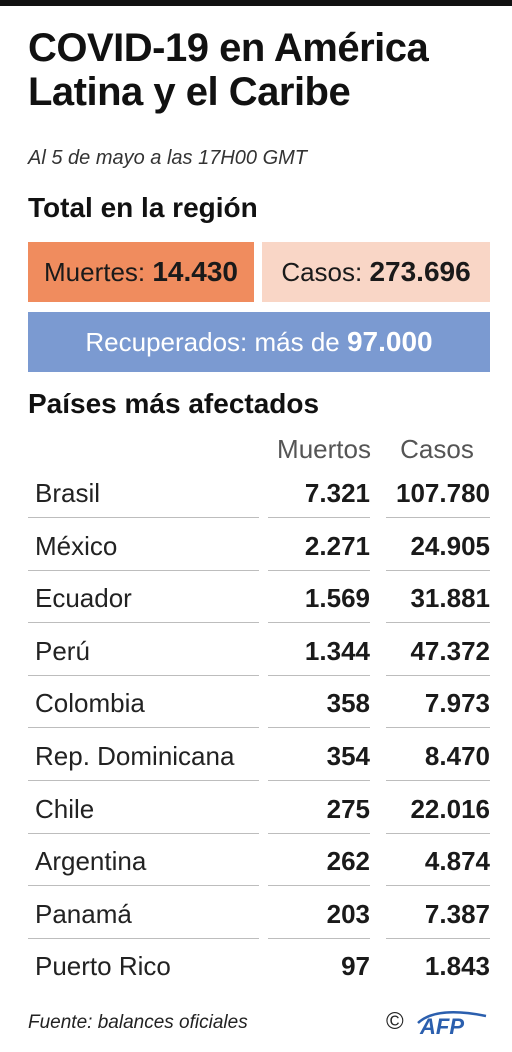 The image size is (512, 1052). What do you see at coordinates (260, 597) in the screenshot?
I see `table-row: Ecuador 1.569 31.881` at bounding box center [260, 597].